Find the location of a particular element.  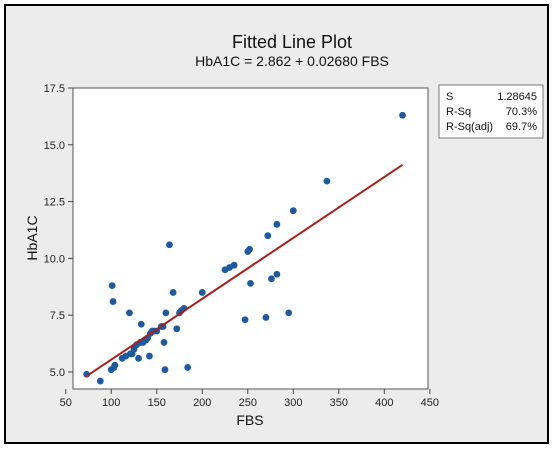

stat-label-s: S is located at coordinates (449, 97).